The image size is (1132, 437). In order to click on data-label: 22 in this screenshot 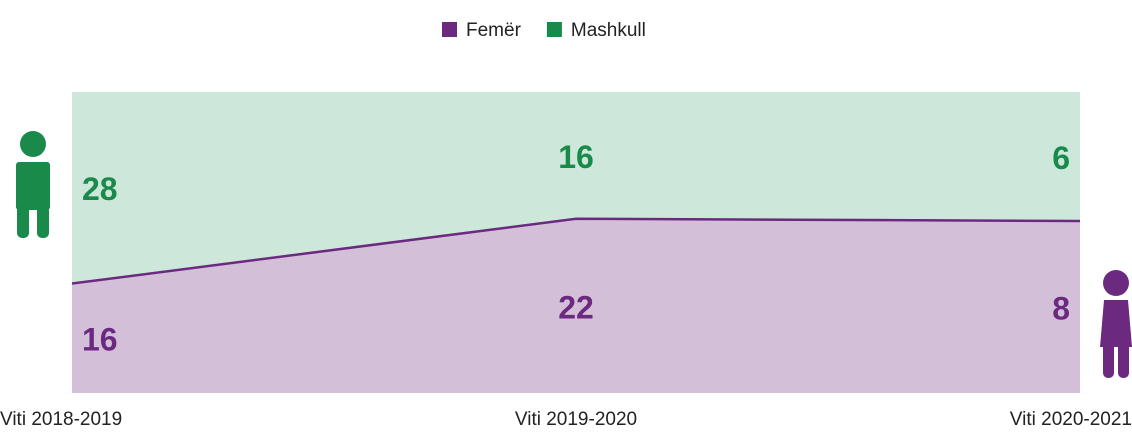, I will do `click(576, 307)`.